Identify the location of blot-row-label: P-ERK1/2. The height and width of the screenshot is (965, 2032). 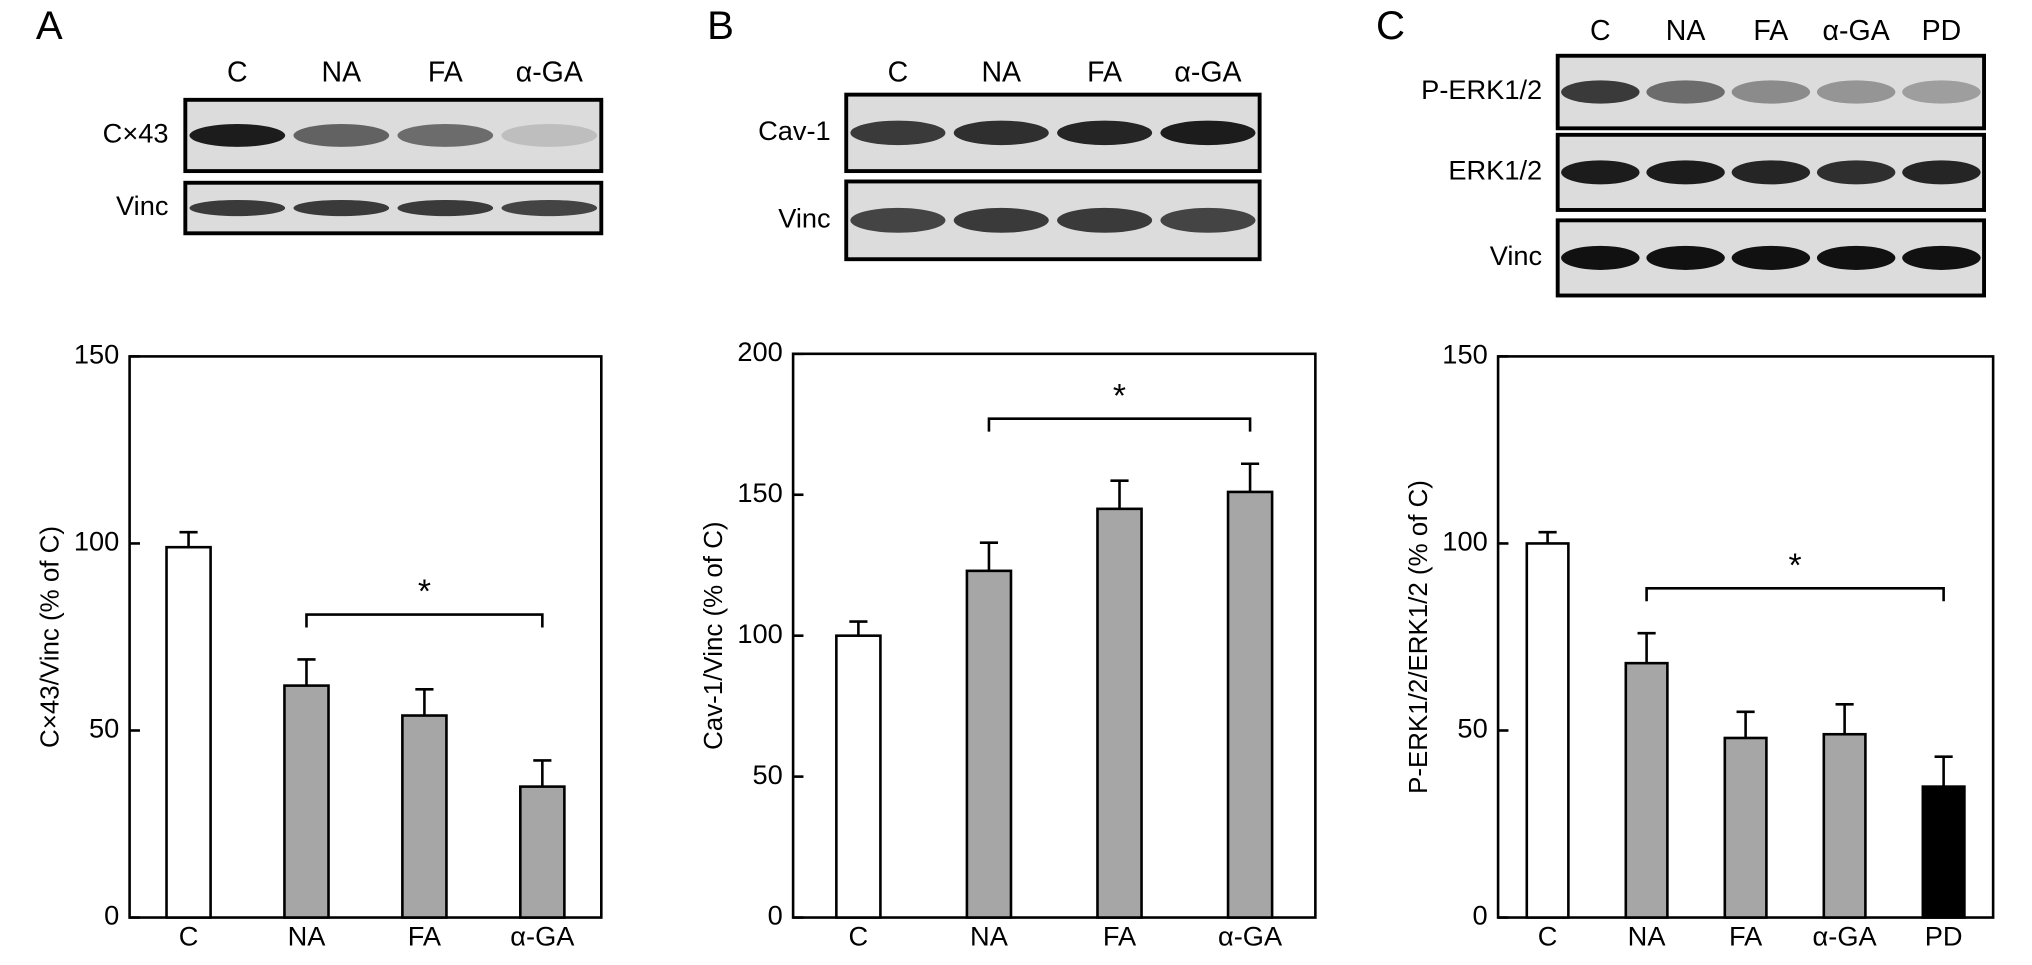
(1481, 89).